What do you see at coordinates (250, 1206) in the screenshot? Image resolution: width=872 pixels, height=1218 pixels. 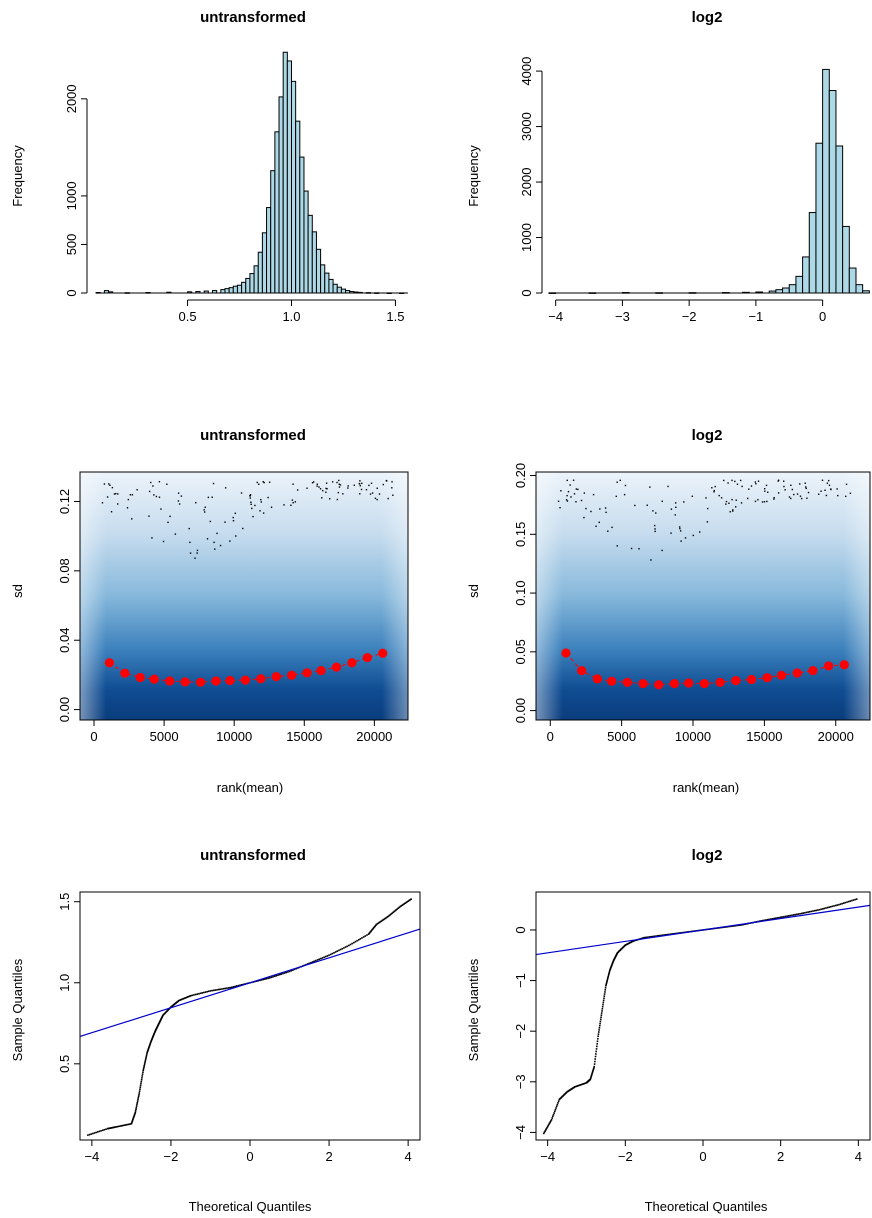 I see `x-axis-label: Theoretical Quantiles` at bounding box center [250, 1206].